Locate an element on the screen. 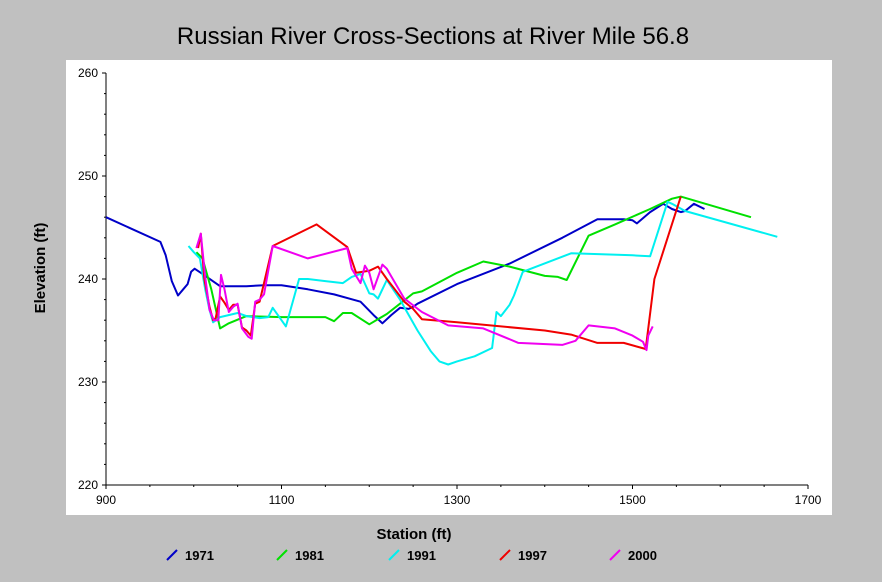 The width and height of the screenshot is (882, 582). legend-label-1997: 1997 is located at coordinates (532, 555).